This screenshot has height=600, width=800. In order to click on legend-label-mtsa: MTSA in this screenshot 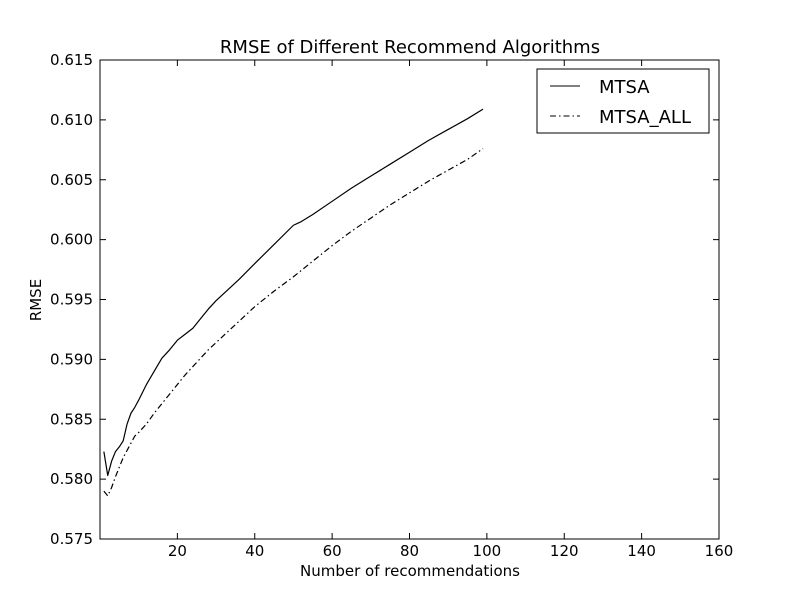, I will do `click(624, 87)`.